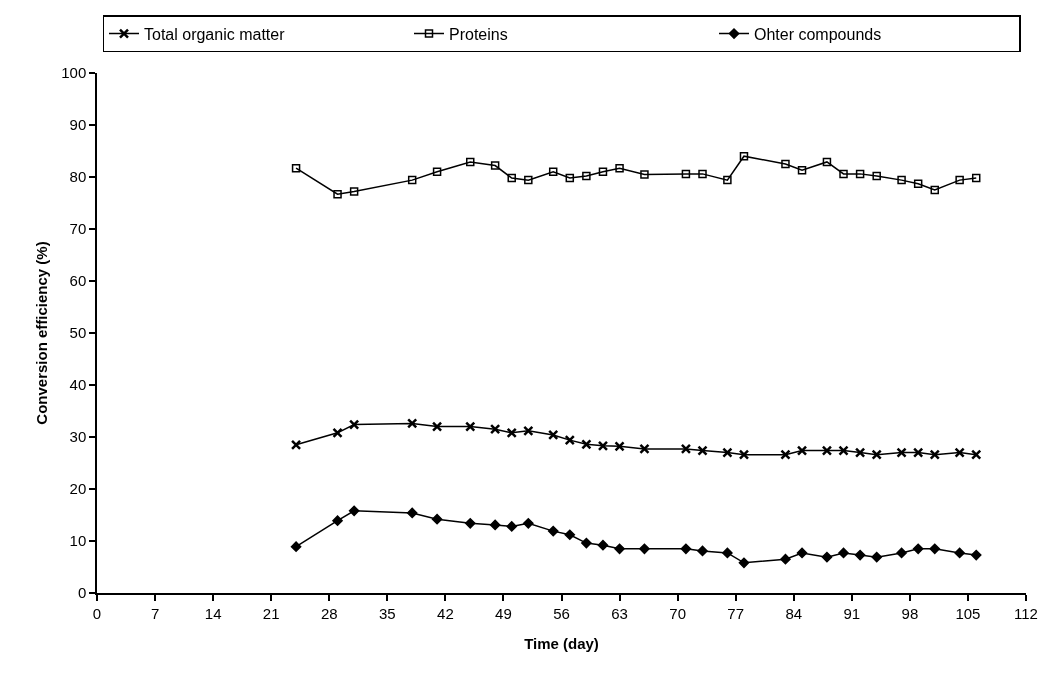 The image size is (1049, 688). Describe the element at coordinates (910, 613) in the screenshot. I see `x-tick-label: 98` at that location.